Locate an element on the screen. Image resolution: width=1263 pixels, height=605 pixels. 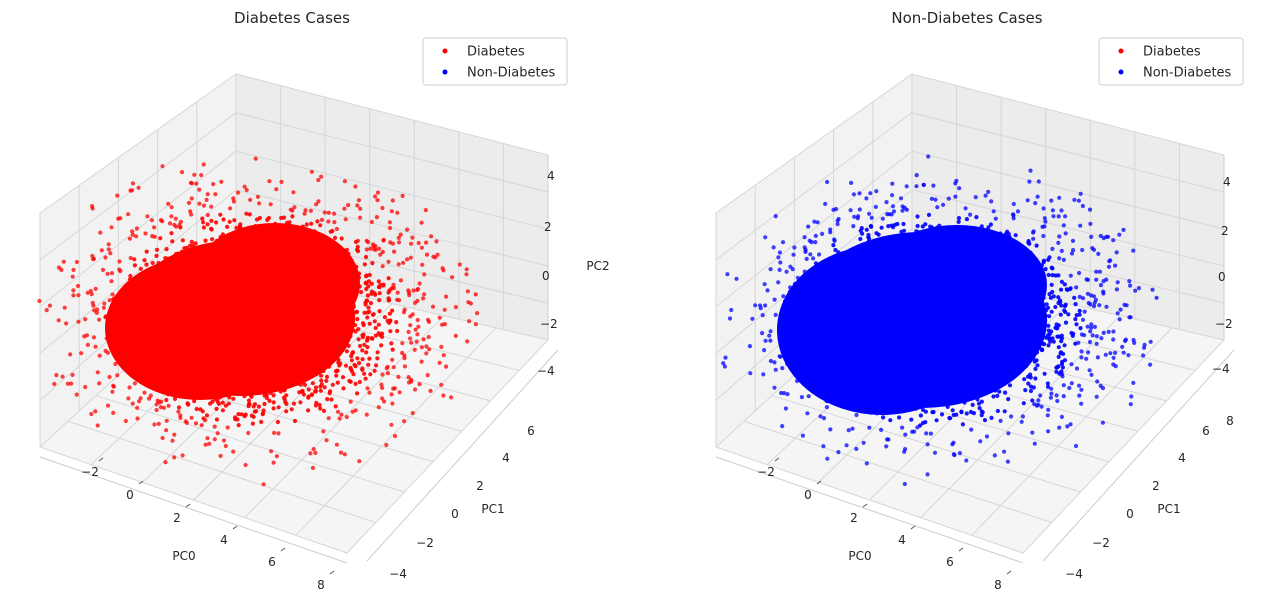
x-tick-mark is located at coordinates (235, 527).